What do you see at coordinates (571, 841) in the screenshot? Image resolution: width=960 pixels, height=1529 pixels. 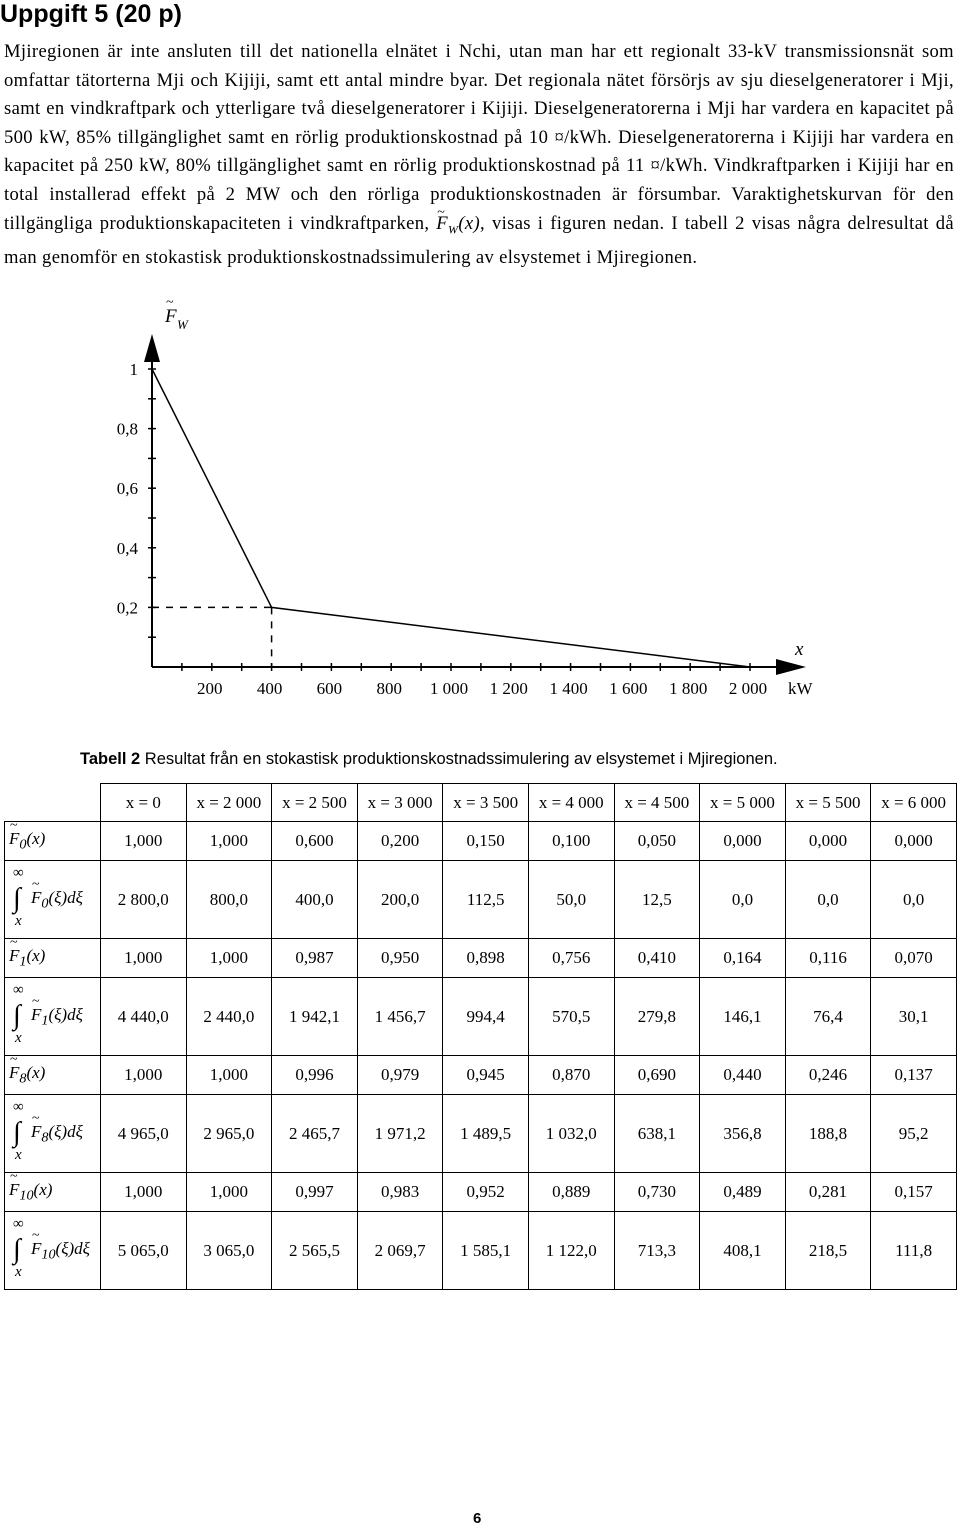 I see `table-cell: 0,100` at bounding box center [571, 841].